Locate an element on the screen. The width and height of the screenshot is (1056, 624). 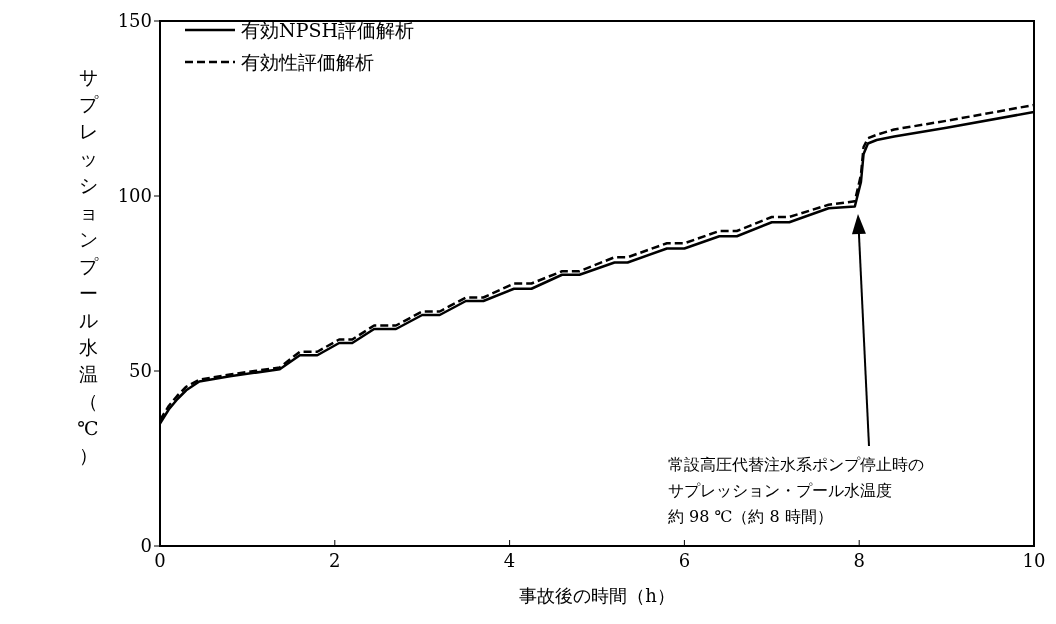
y-tick-label: 150 is located at coordinates (134, 21).